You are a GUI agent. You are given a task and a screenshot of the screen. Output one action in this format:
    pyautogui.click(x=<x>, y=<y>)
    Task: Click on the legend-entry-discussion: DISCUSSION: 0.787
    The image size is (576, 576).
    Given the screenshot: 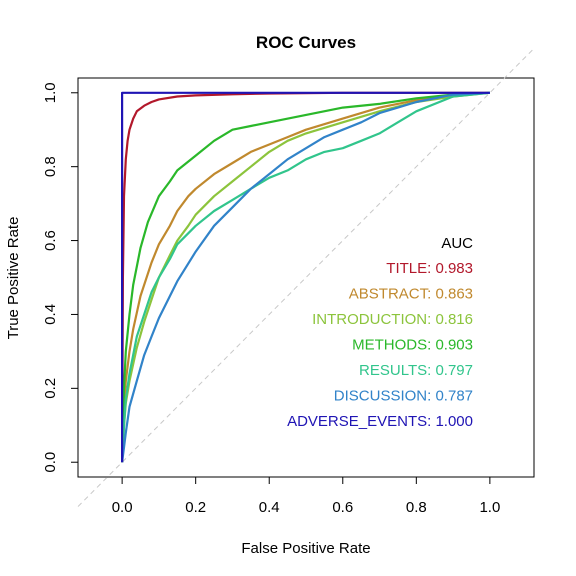 What is the action you would take?
    pyautogui.click(x=403, y=396)
    